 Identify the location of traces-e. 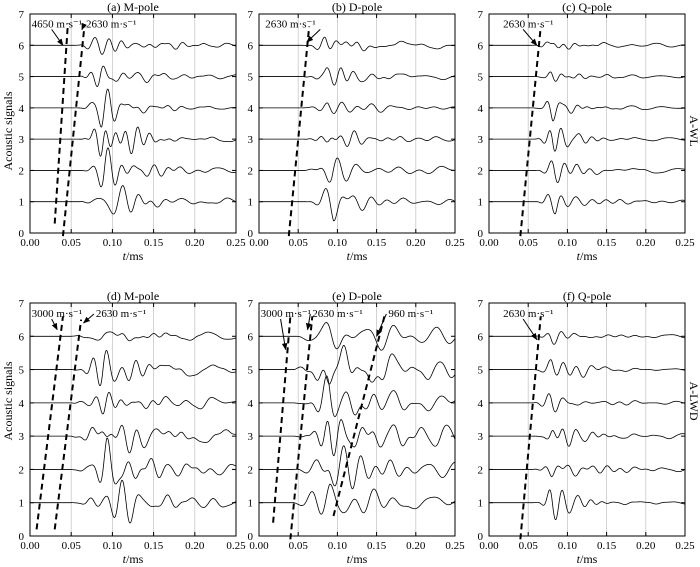
(357, 418).